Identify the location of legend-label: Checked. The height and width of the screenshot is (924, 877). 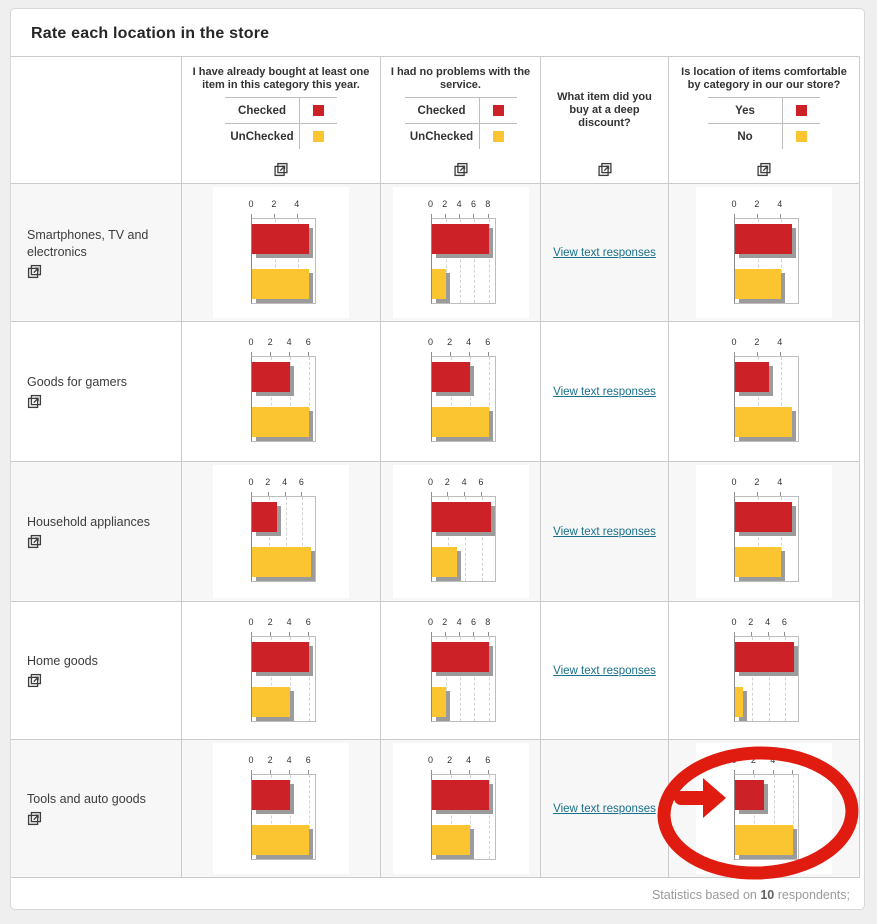
(441, 110).